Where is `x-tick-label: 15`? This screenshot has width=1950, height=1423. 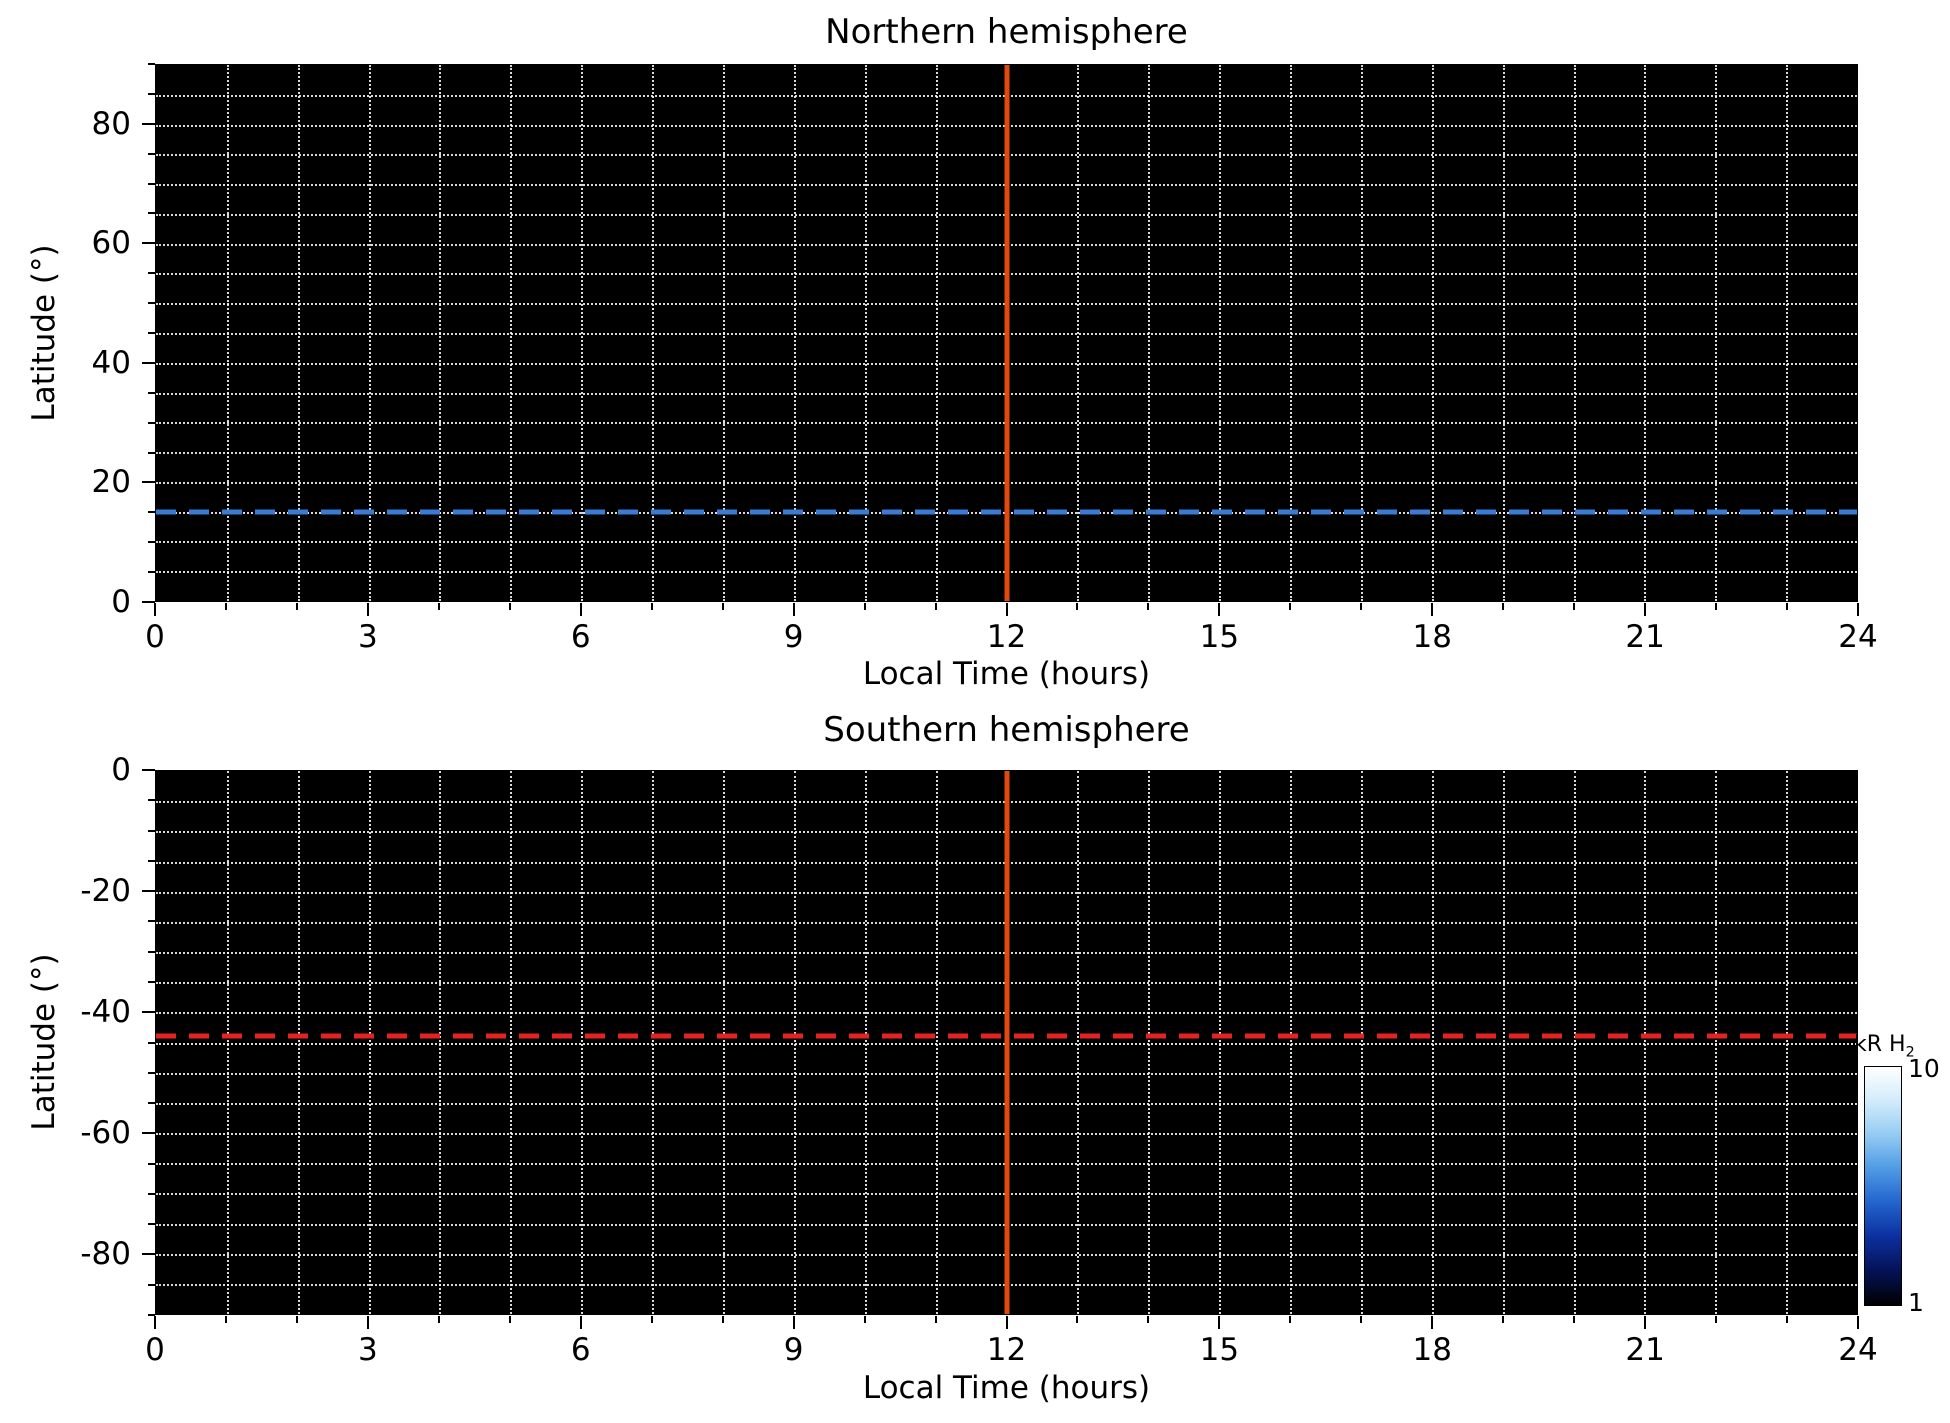
x-tick-label: 15 is located at coordinates (1219, 637).